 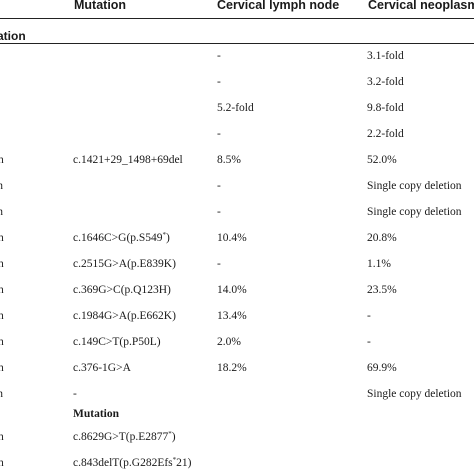 I want to click on cell-mutation: c.8629G>T(p.E2877*), so click(x=124, y=437).